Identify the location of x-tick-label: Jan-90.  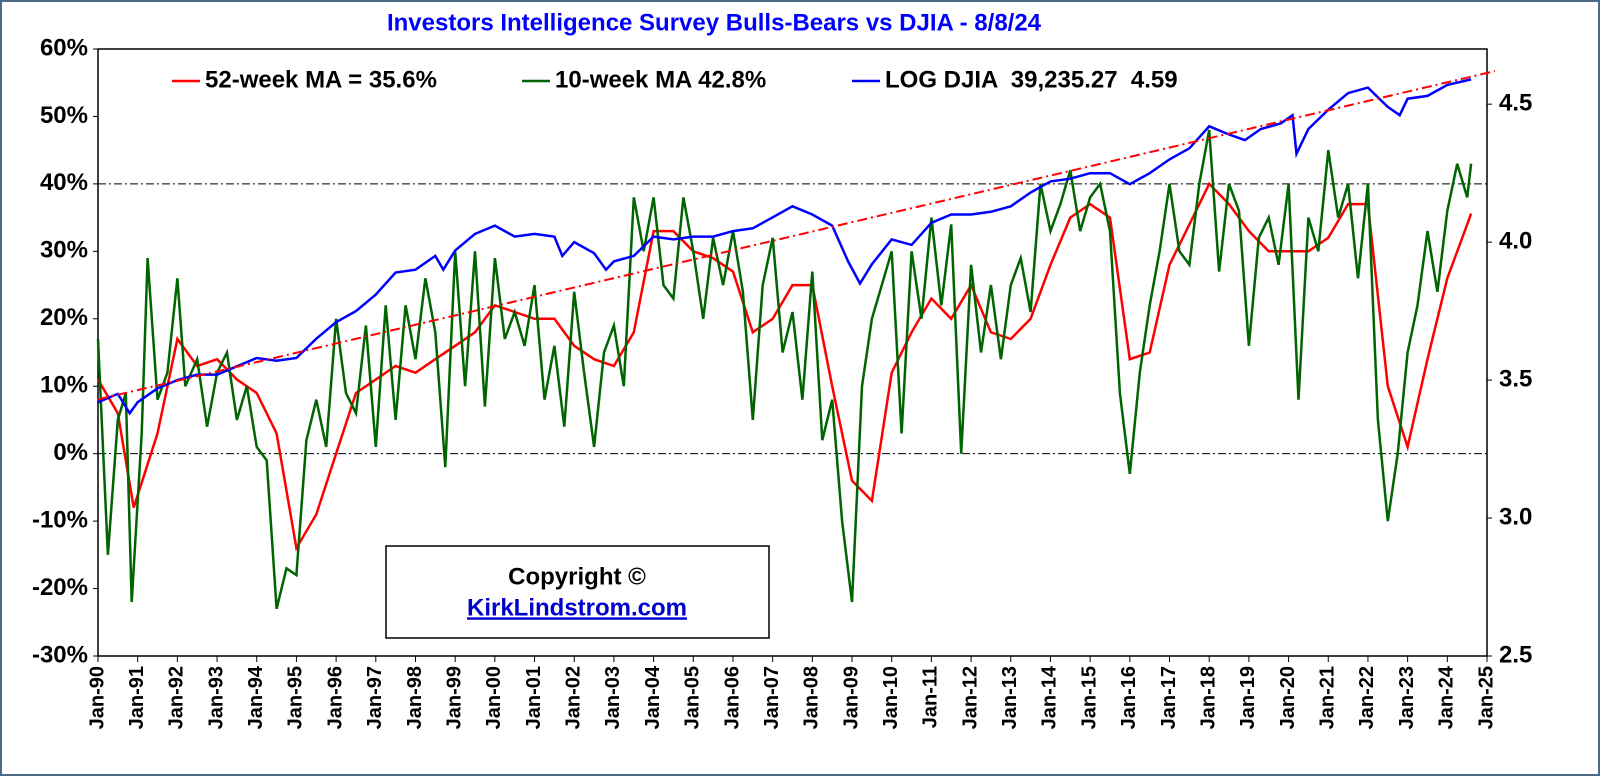
(97, 697).